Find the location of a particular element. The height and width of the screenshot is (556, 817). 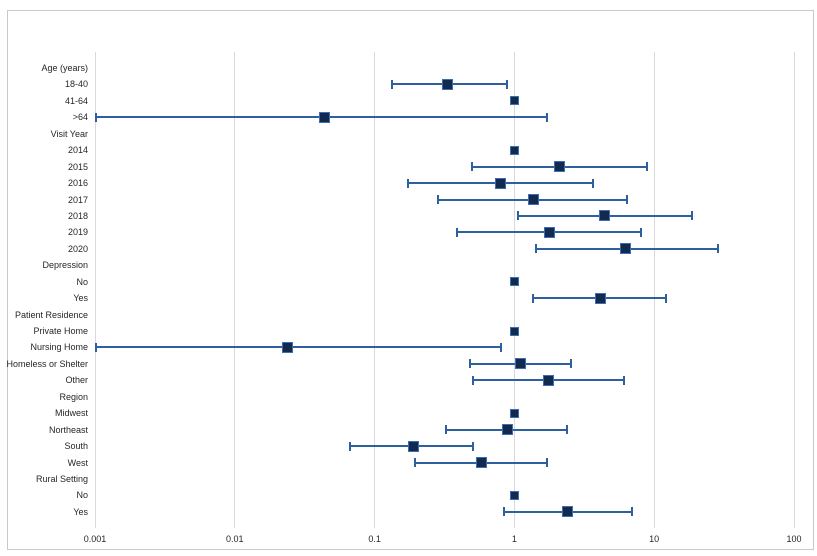

x-tick-label: 1 is located at coordinates (514, 539).